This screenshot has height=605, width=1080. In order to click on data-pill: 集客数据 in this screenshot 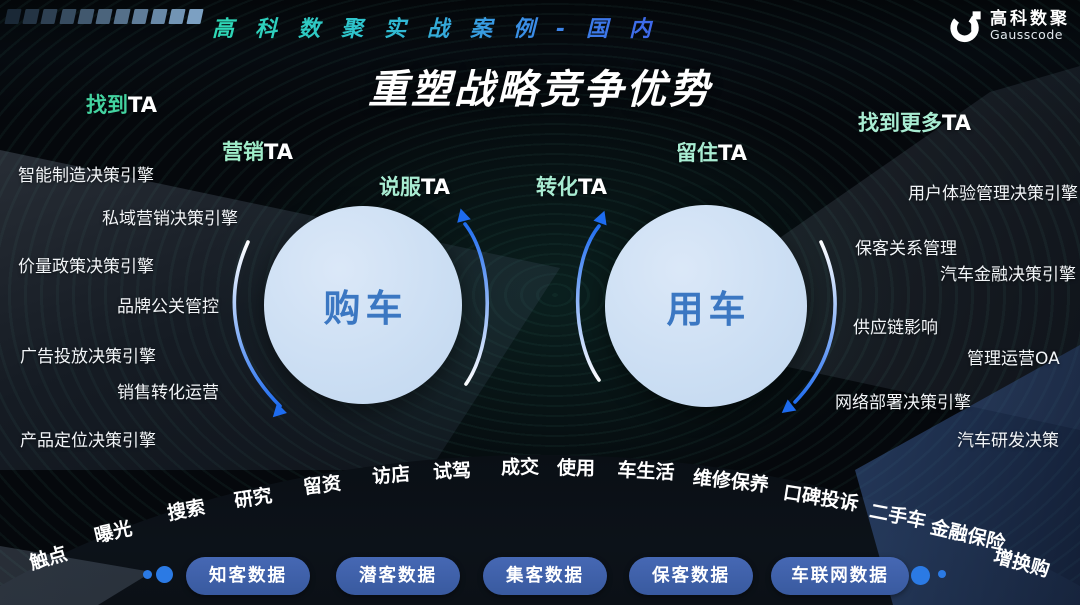, I will do `click(545, 576)`.